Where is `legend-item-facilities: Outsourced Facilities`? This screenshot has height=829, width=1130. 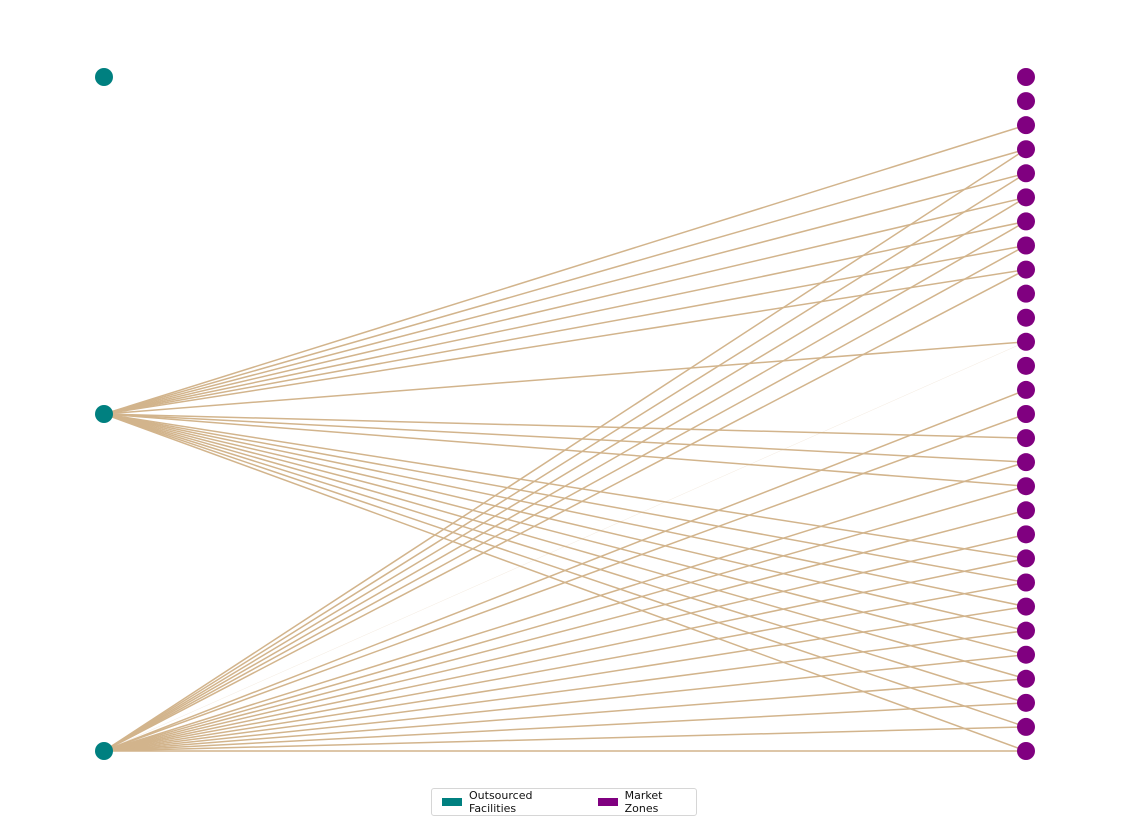 legend-item-facilities: Outsourced Facilities is located at coordinates (510, 802).